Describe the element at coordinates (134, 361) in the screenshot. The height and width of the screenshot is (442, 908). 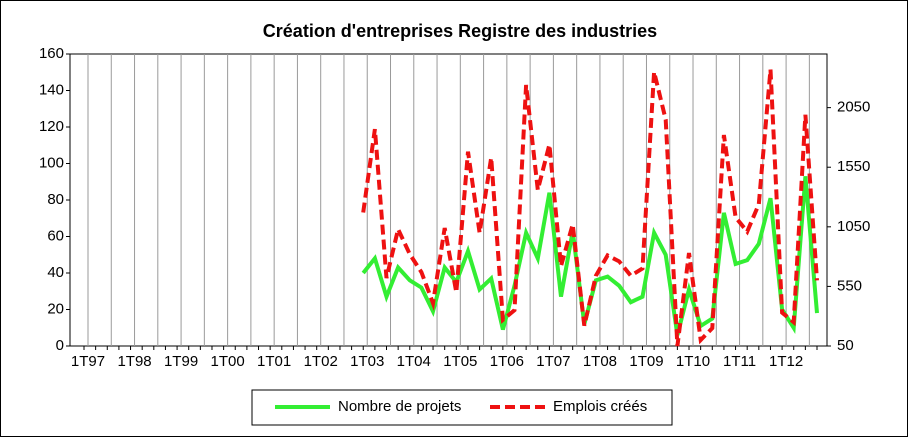
I see `x-tick-label: 1T98` at that location.